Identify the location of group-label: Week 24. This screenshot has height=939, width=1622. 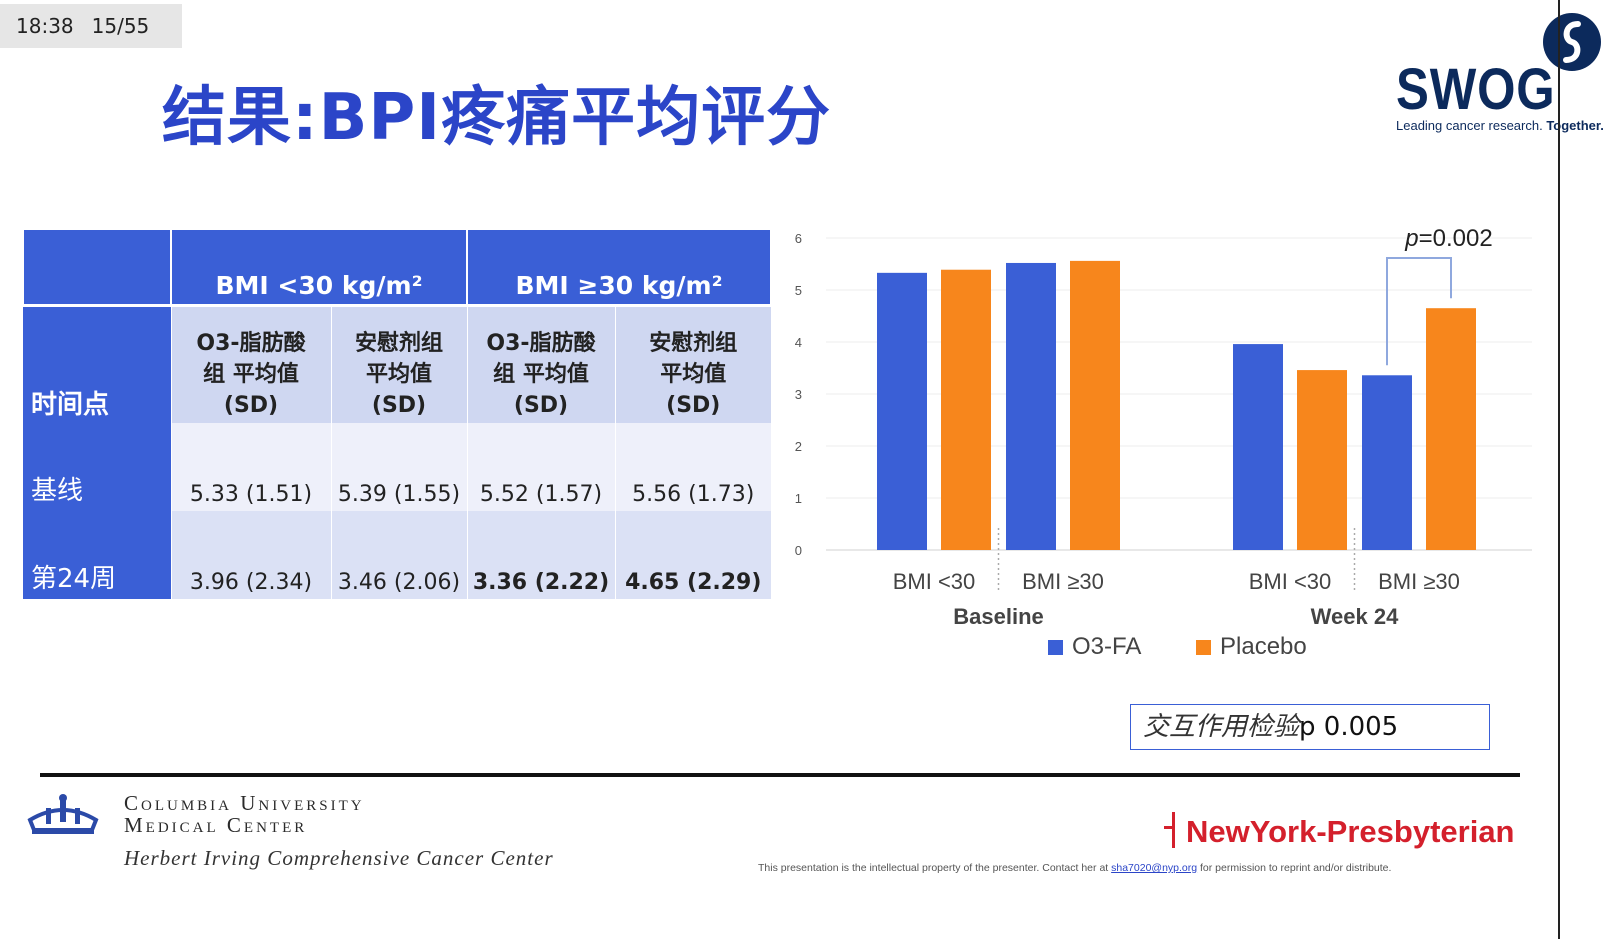
(1355, 616).